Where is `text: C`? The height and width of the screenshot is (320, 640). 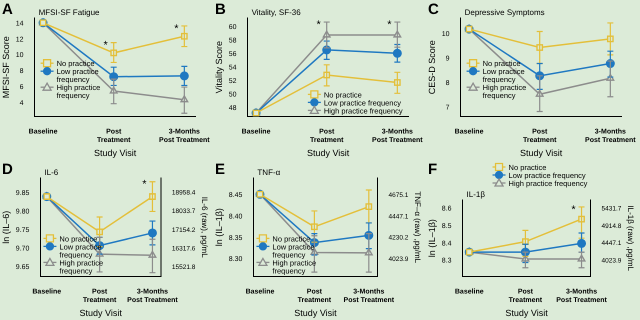
text: C is located at coordinates (433, 9).